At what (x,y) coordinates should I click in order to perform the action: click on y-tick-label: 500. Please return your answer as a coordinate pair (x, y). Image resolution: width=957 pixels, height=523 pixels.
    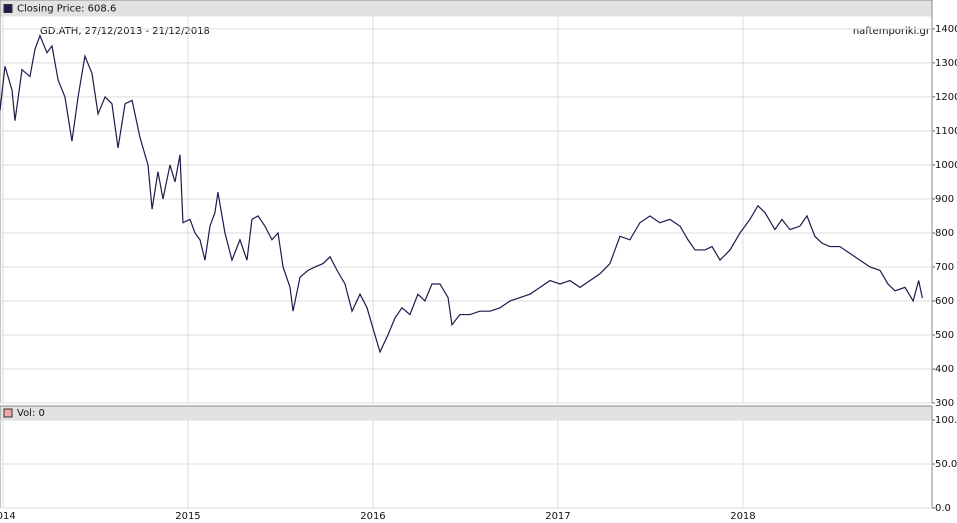
    Looking at the image, I should click on (944, 335).